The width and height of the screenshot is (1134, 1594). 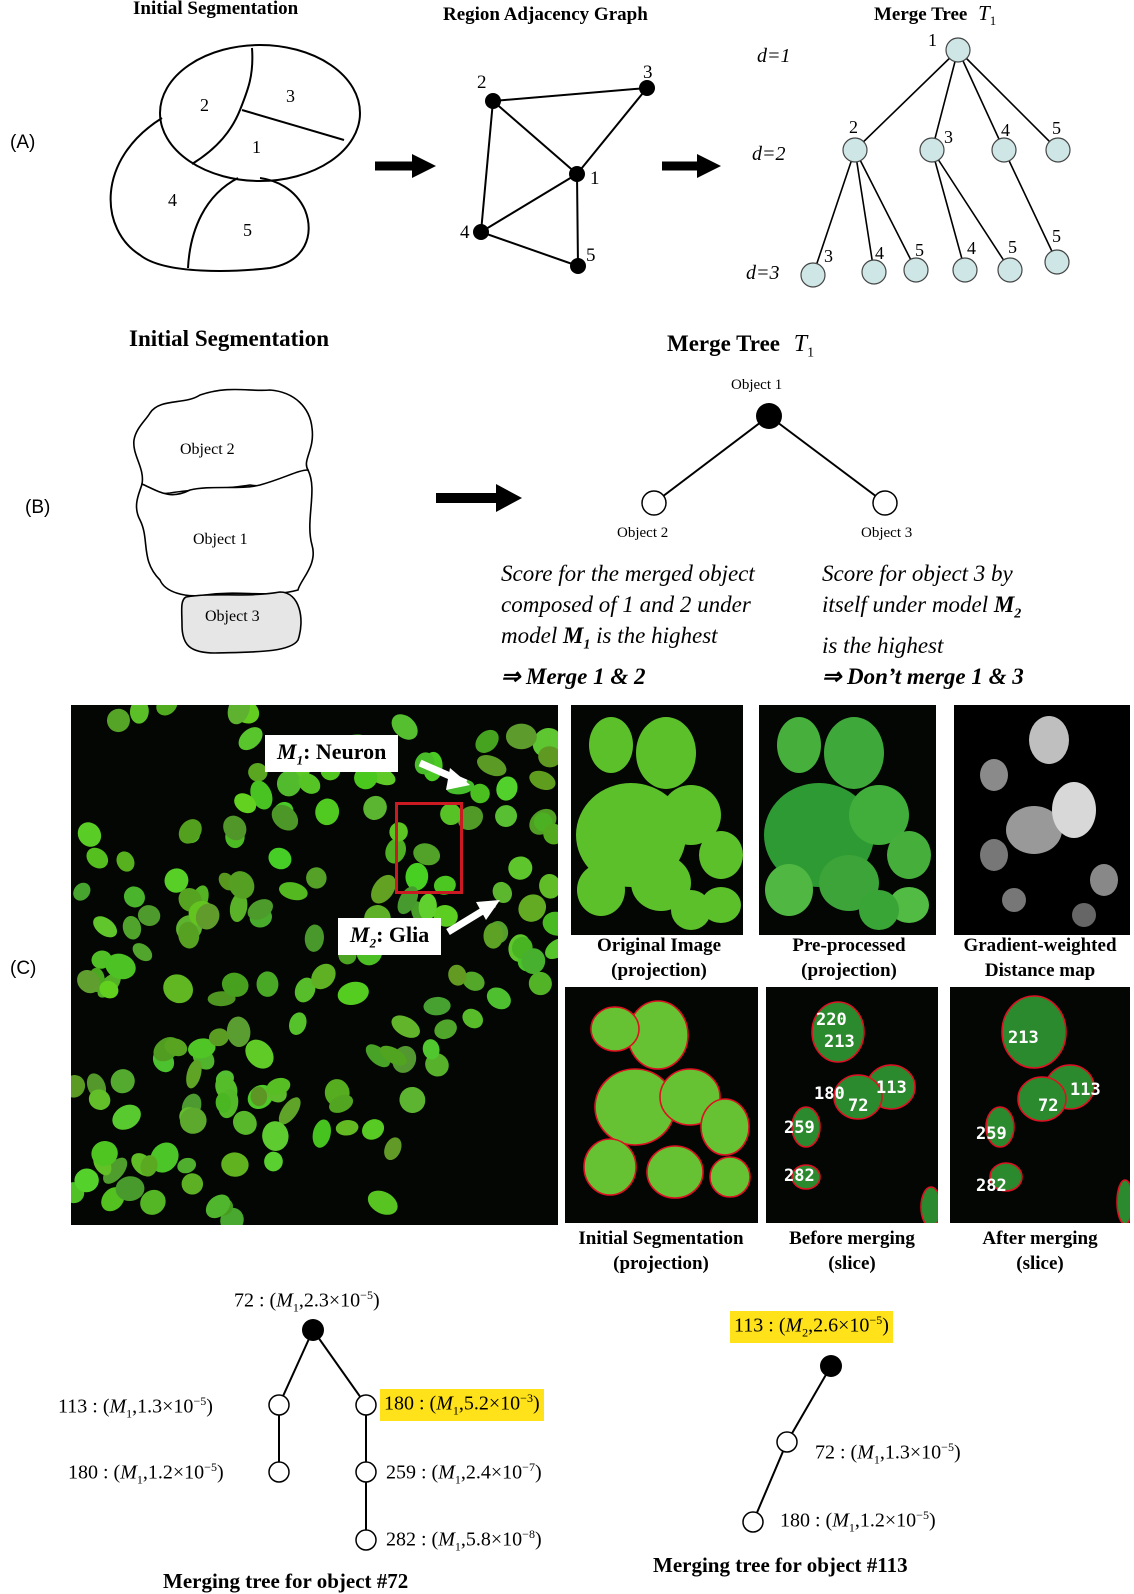 What do you see at coordinates (885, 503) in the screenshot?
I see `b-tree-right-node` at bounding box center [885, 503].